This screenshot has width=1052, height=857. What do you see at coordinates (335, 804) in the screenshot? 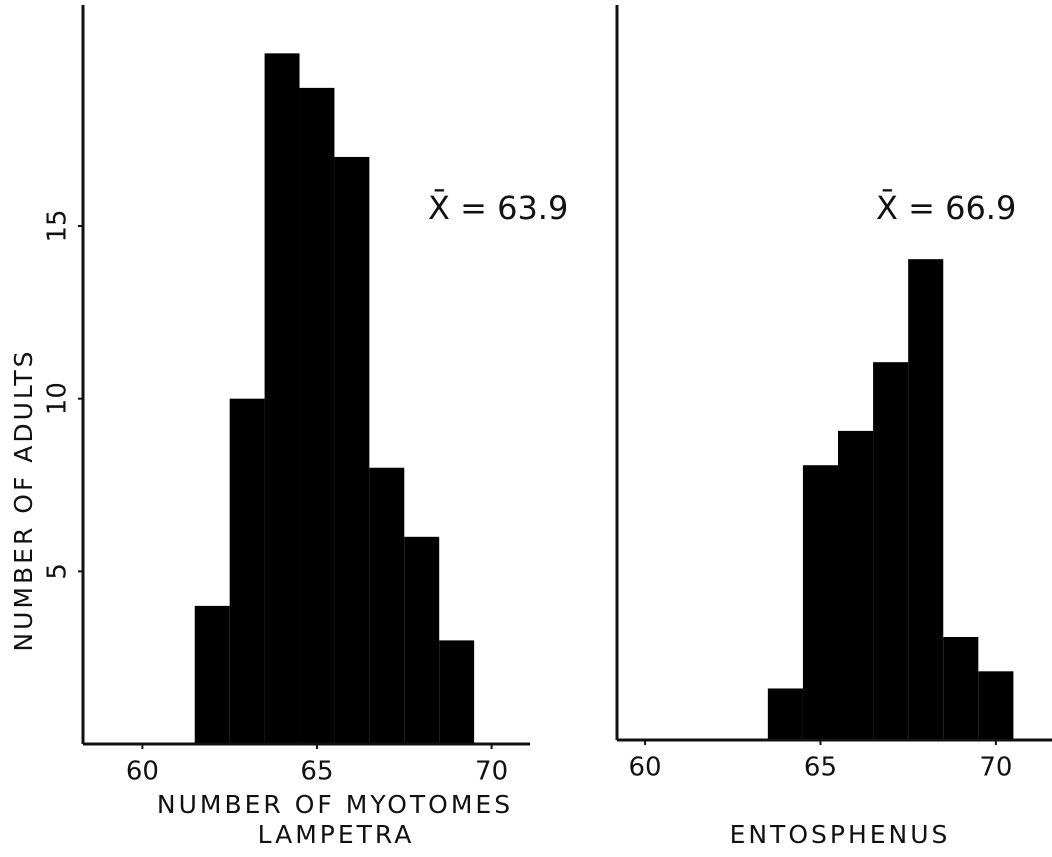
I see `x-axis-label: NUMBER OF MYOTOMES` at bounding box center [335, 804].